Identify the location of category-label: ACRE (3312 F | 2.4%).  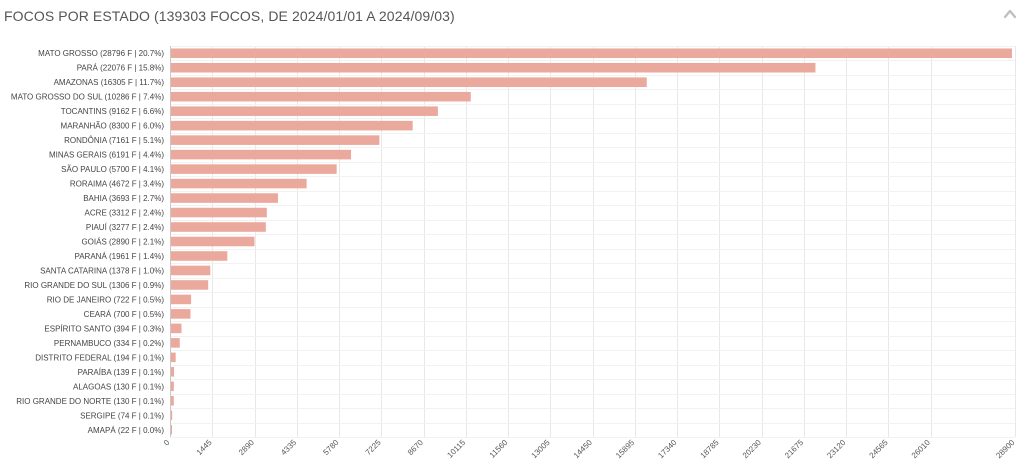
(125, 213).